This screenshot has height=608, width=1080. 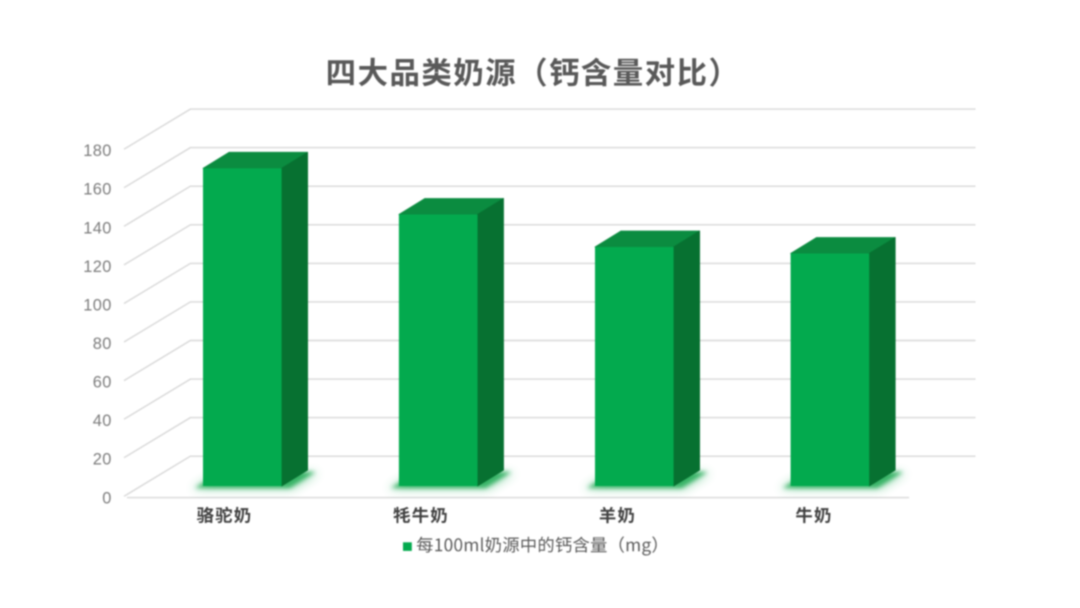 What do you see at coordinates (102, 421) in the screenshot?
I see `svg-text: 40` at bounding box center [102, 421].